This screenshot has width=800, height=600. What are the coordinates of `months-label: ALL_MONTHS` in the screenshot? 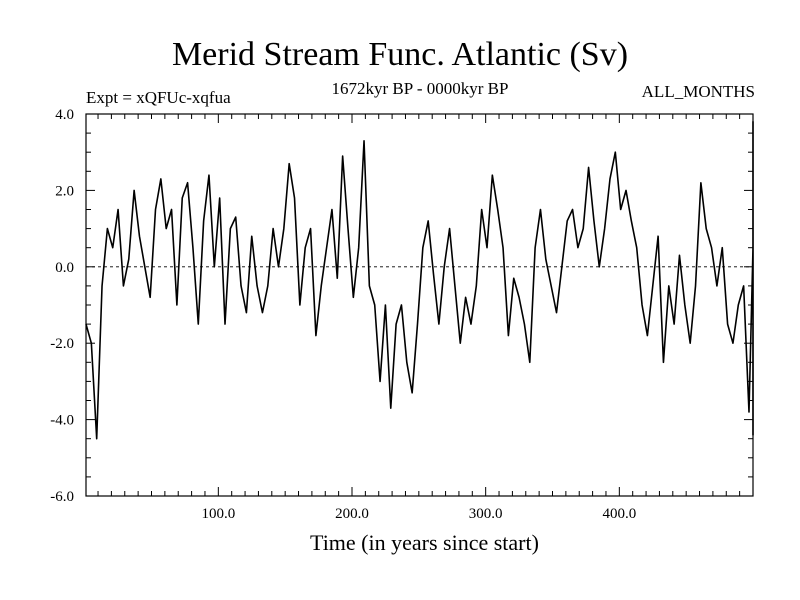 It's located at (698, 91).